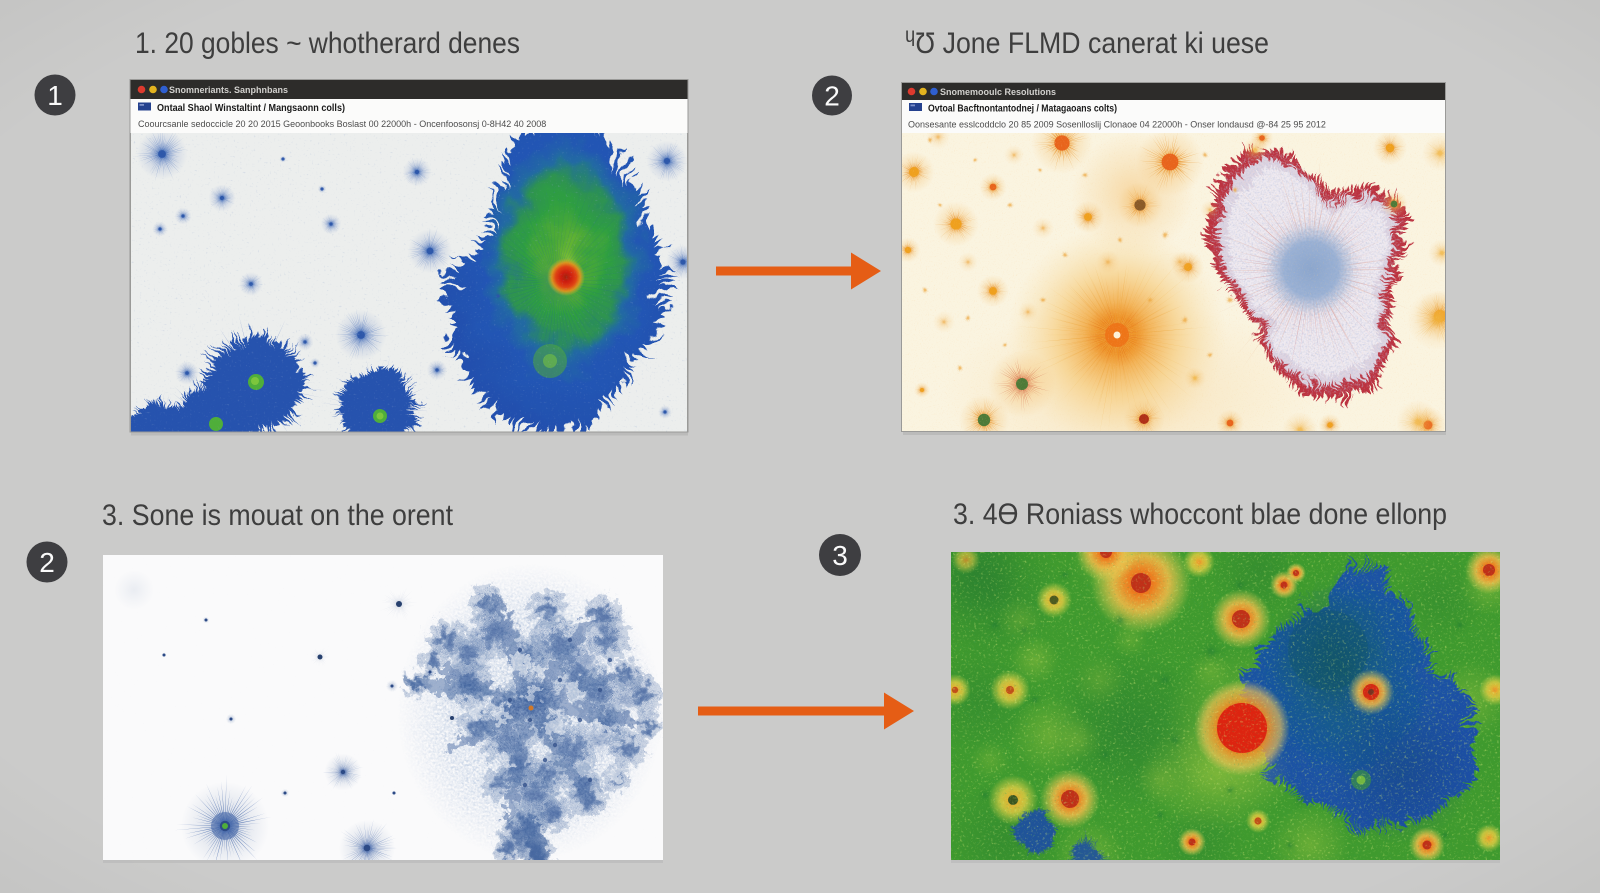 Image resolution: width=1600 pixels, height=893 pixels. I want to click on svg-text: 3. Sone is mouat on the orent, so click(278, 515).